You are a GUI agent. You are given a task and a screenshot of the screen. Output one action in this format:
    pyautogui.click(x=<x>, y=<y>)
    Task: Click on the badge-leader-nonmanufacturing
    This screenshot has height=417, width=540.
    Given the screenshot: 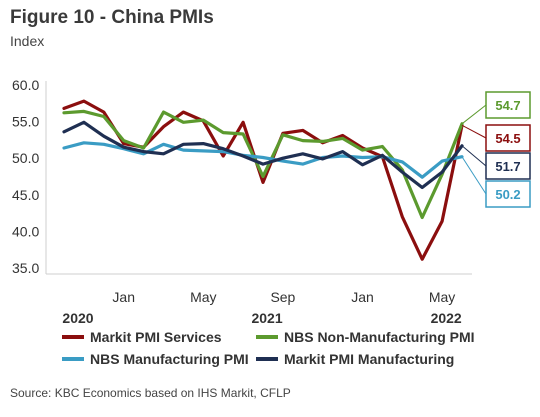 What is the action you would take?
    pyautogui.click(x=474, y=114)
    